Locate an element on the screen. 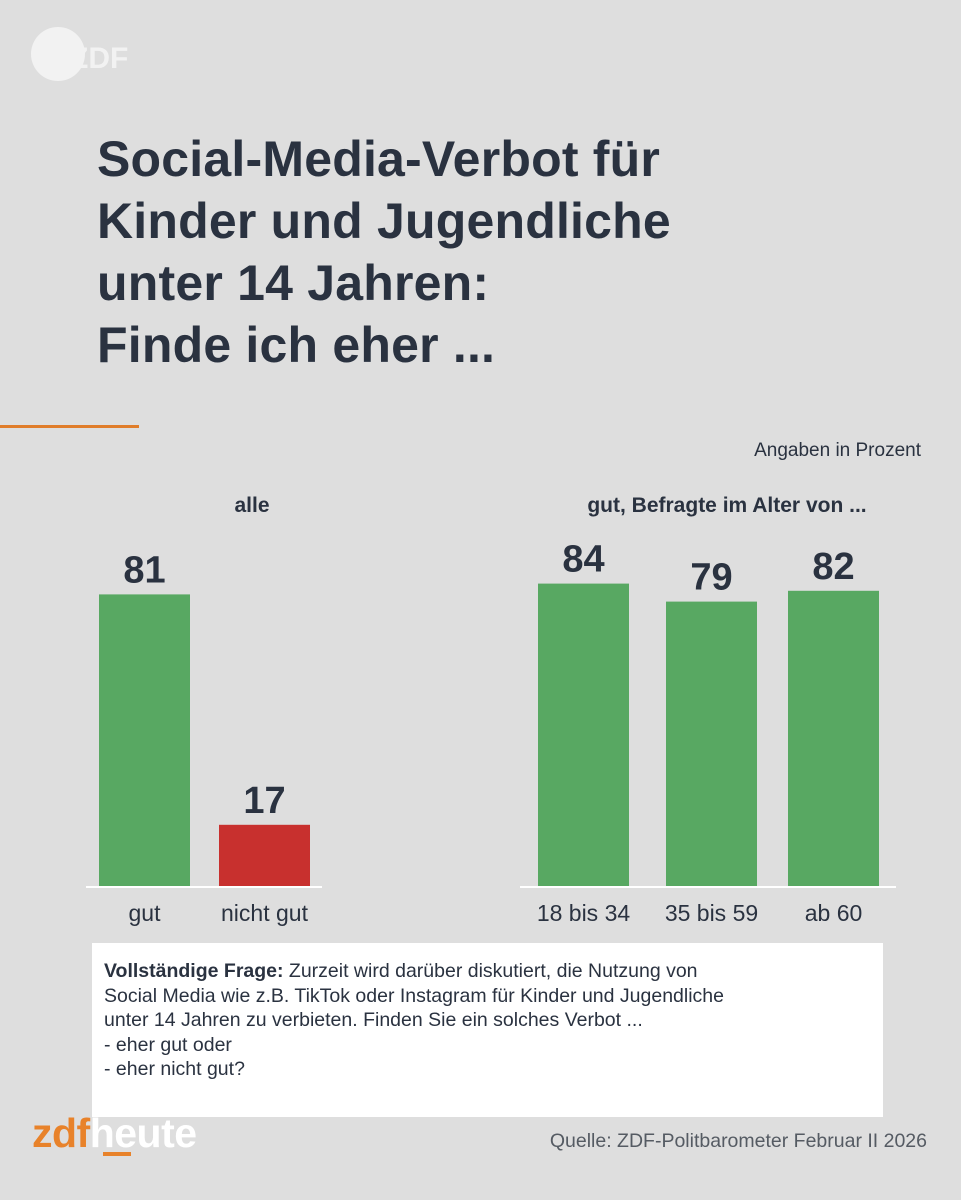 This screenshot has height=1200, width=961. data-label-1-2: 82 is located at coordinates (833, 567).